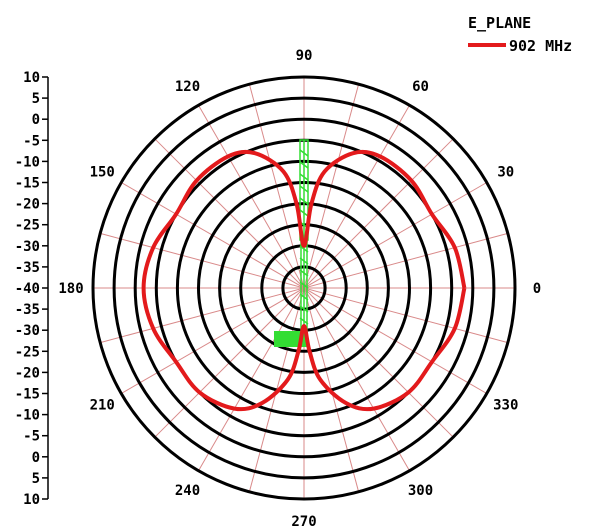 This screenshot has width=609, height=529. I want to click on angle-label-30: 30, so click(505, 173).